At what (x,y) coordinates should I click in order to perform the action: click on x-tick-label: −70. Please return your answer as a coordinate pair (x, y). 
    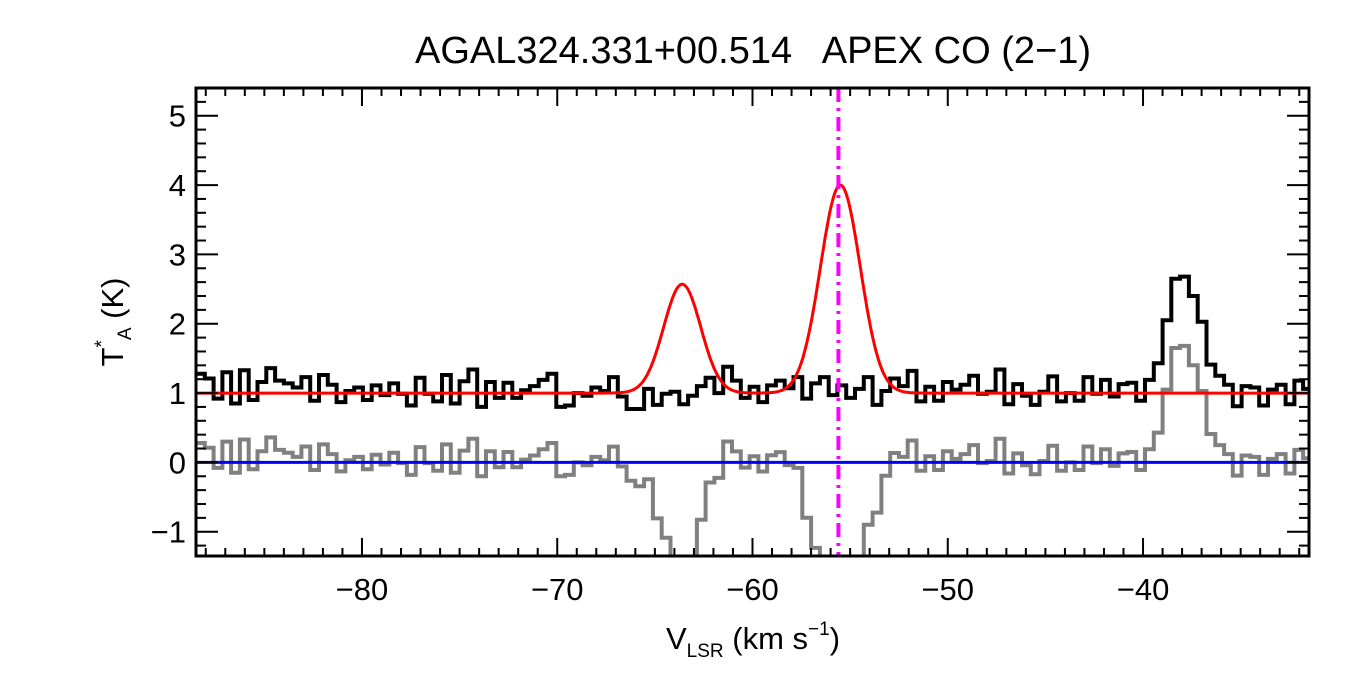
    Looking at the image, I should click on (557, 589).